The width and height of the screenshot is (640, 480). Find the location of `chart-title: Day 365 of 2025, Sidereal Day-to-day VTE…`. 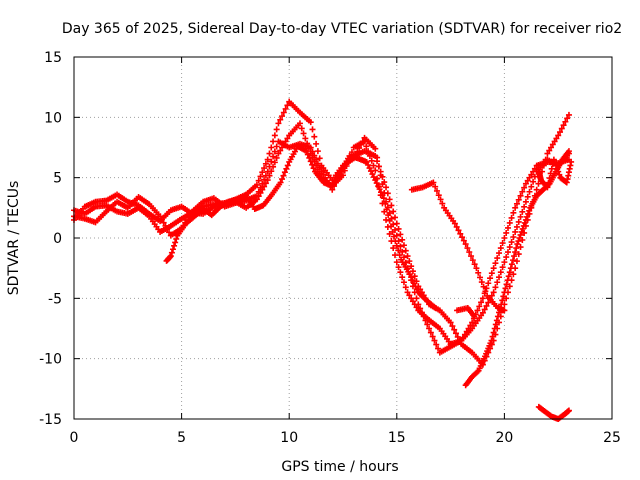

chart-title: Day 365 of 2025, Sidereal Day-to-day VTE… is located at coordinates (342, 29).